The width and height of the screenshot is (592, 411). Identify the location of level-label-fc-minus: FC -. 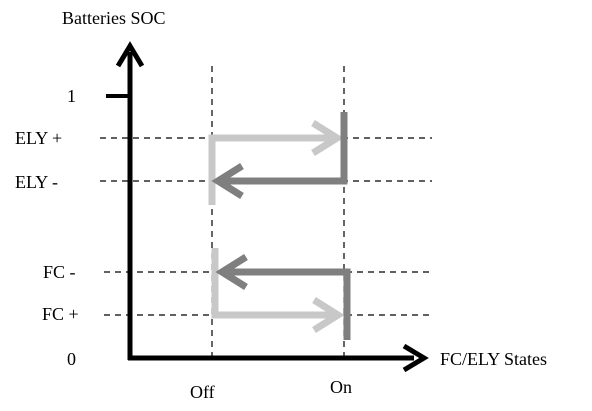
(59, 272).